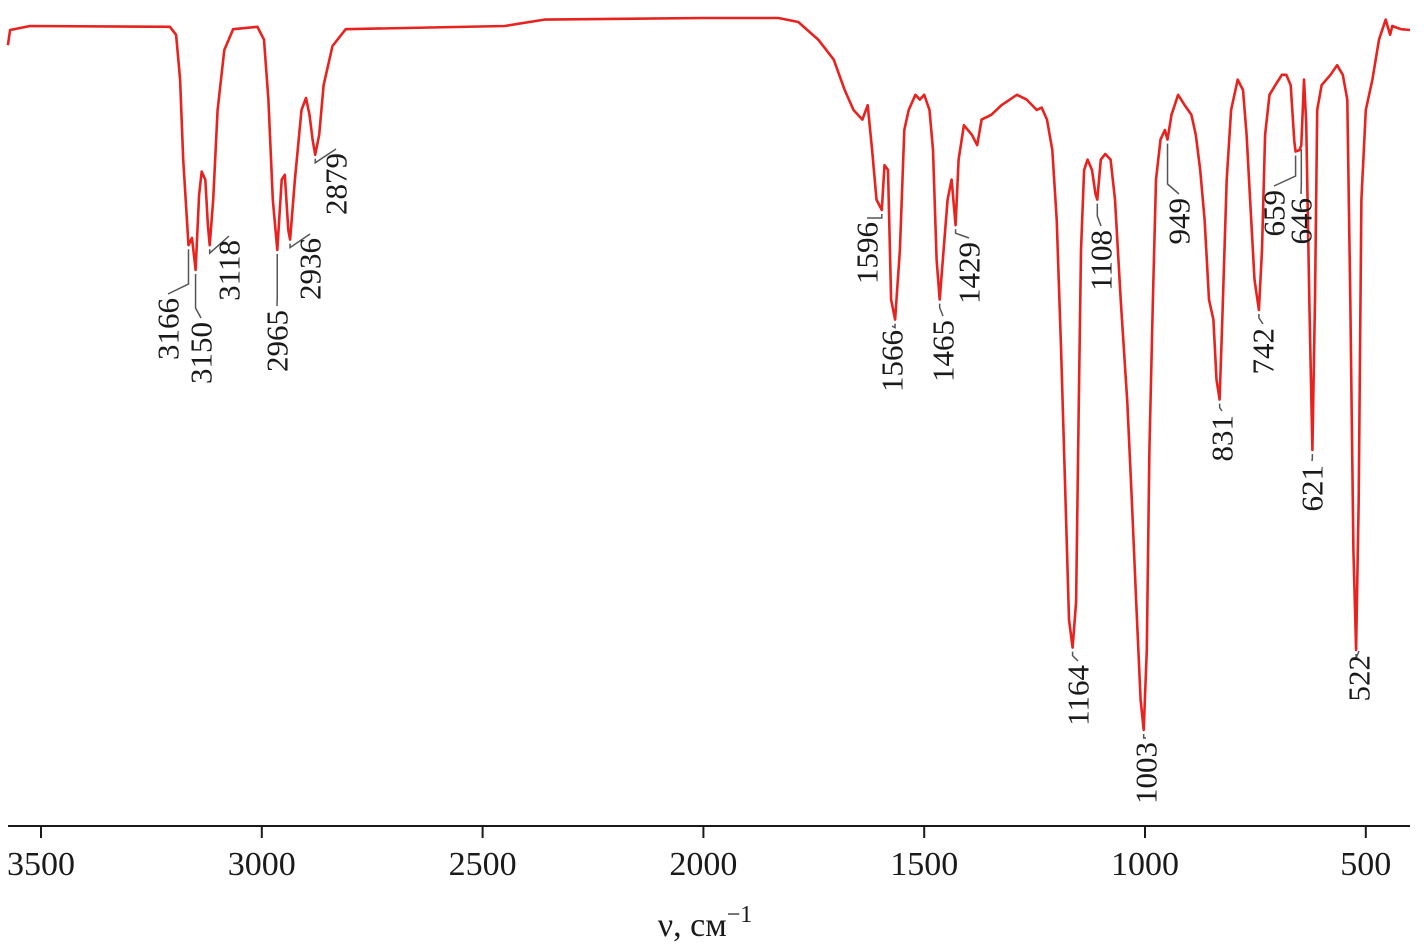  Describe the element at coordinates (867, 253) in the screenshot. I see `peak-label: 1596` at that location.